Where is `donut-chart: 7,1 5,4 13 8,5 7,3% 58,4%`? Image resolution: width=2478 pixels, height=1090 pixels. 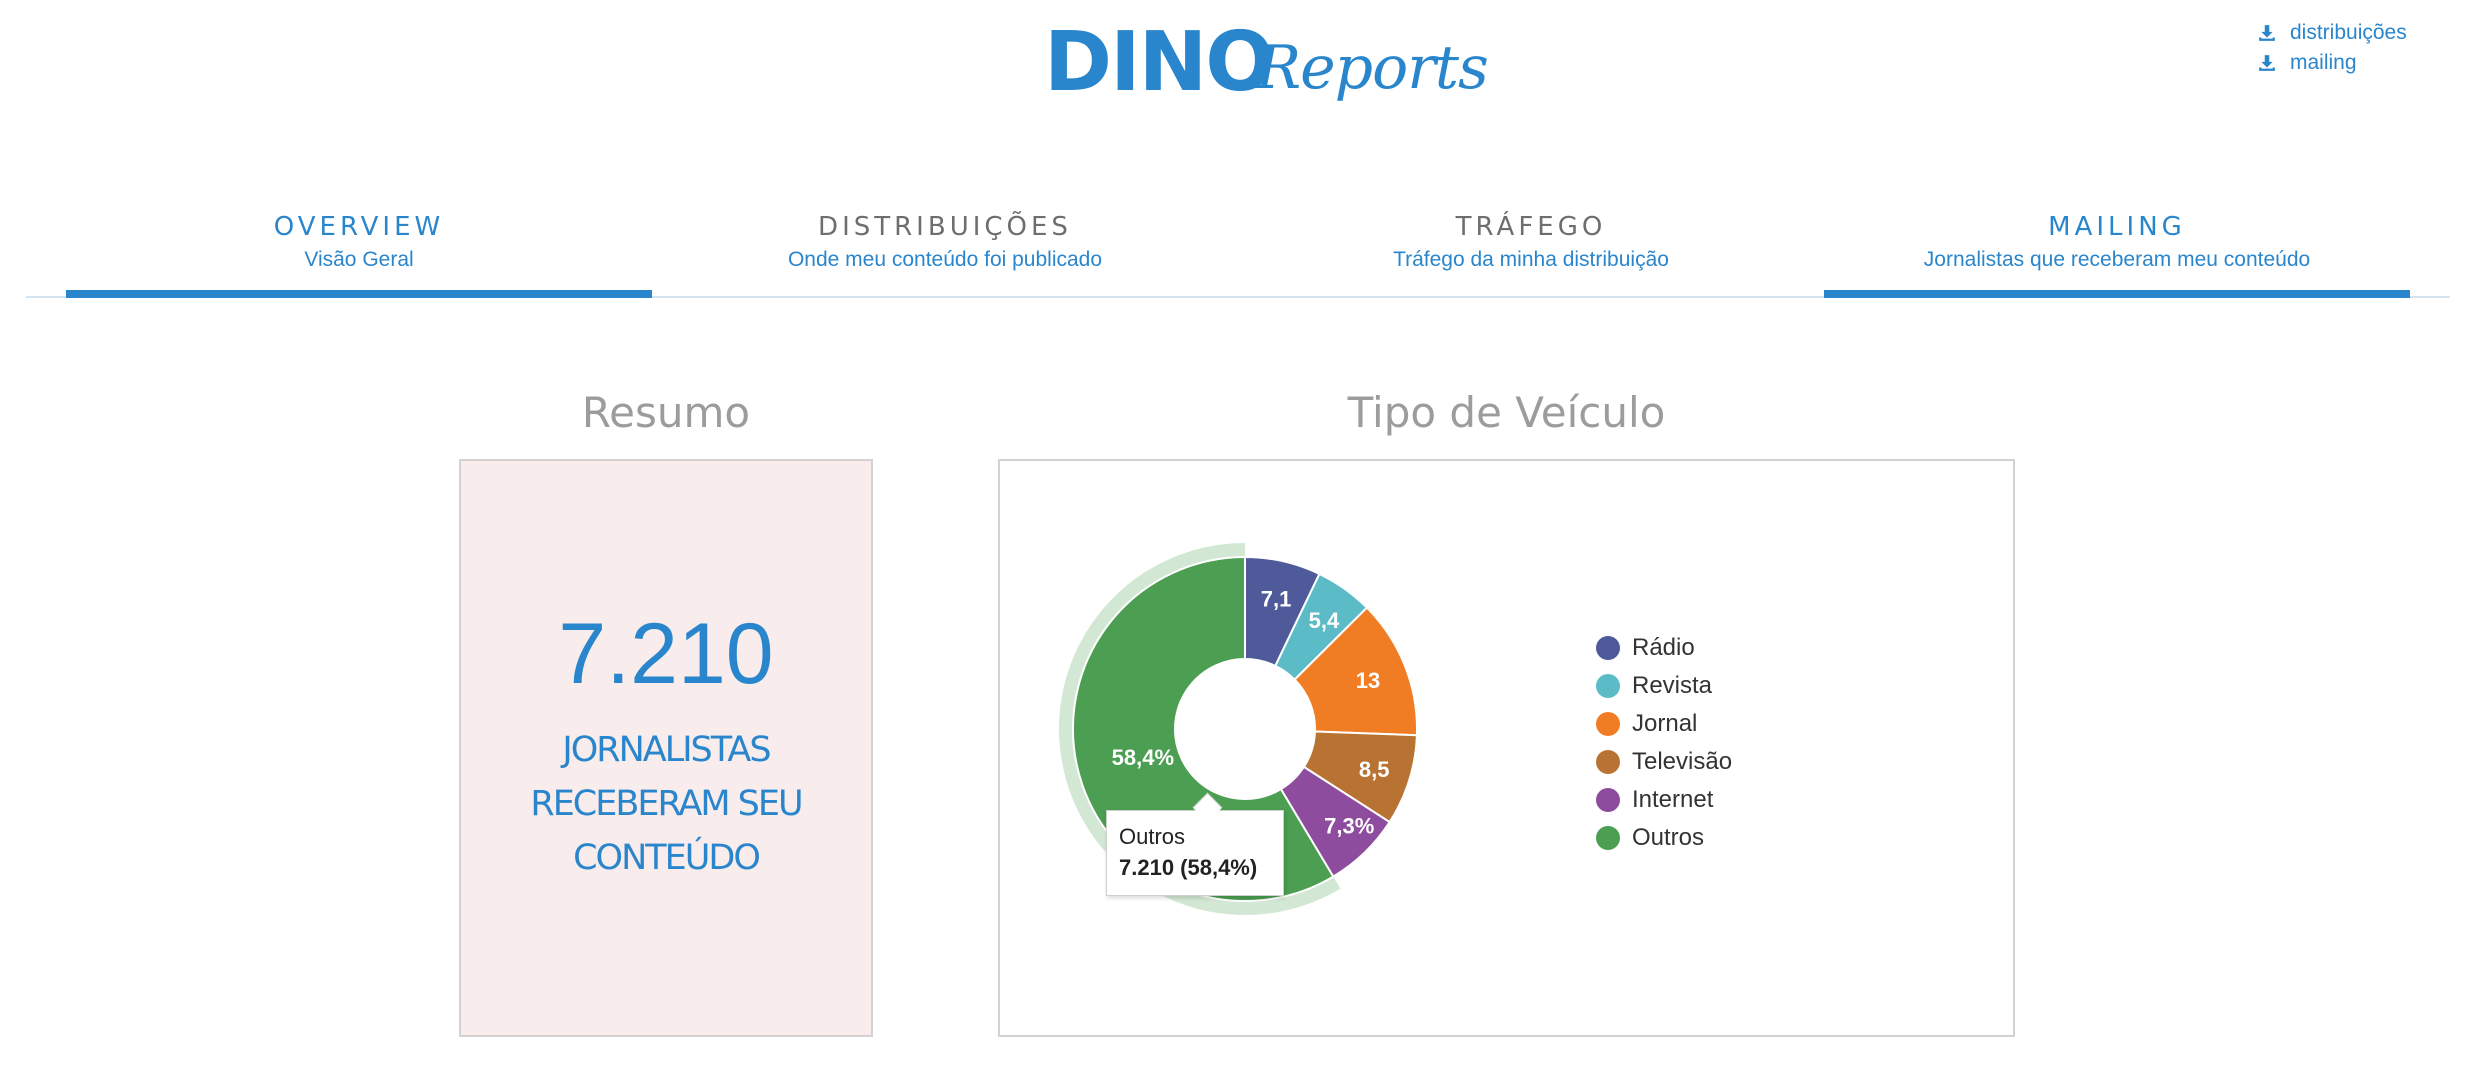
donut-chart: 7,1 5,4 13 8,5 7,3% 58,4% is located at coordinates (1238, 729).